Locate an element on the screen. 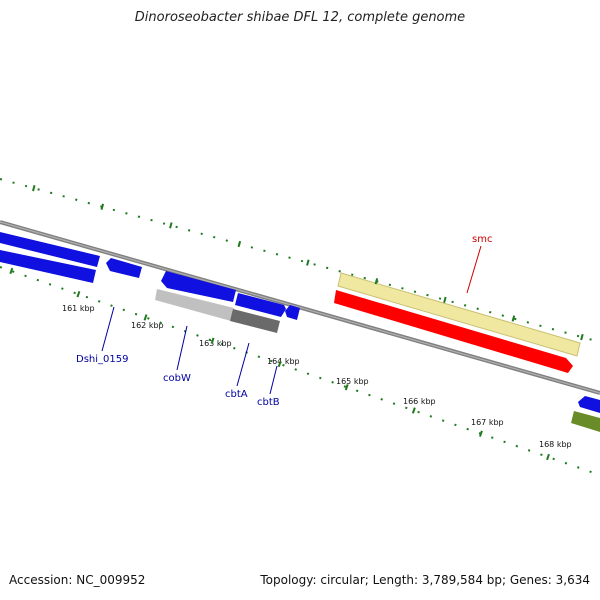  tick-label-166: 166 kbp is located at coordinates (419, 401).